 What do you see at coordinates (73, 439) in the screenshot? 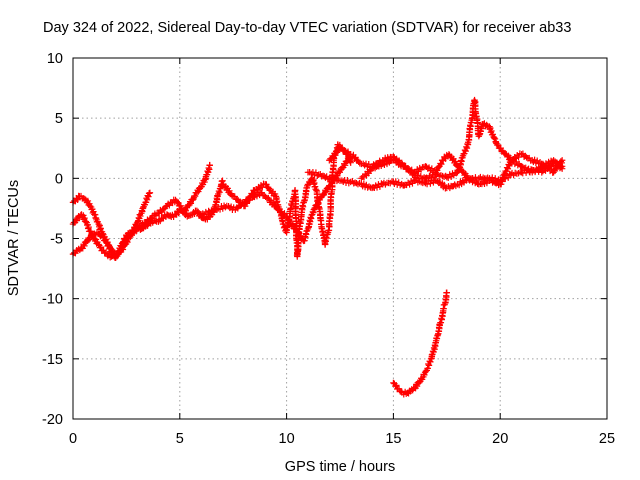
I see `x-tick-label: 0` at bounding box center [73, 439].